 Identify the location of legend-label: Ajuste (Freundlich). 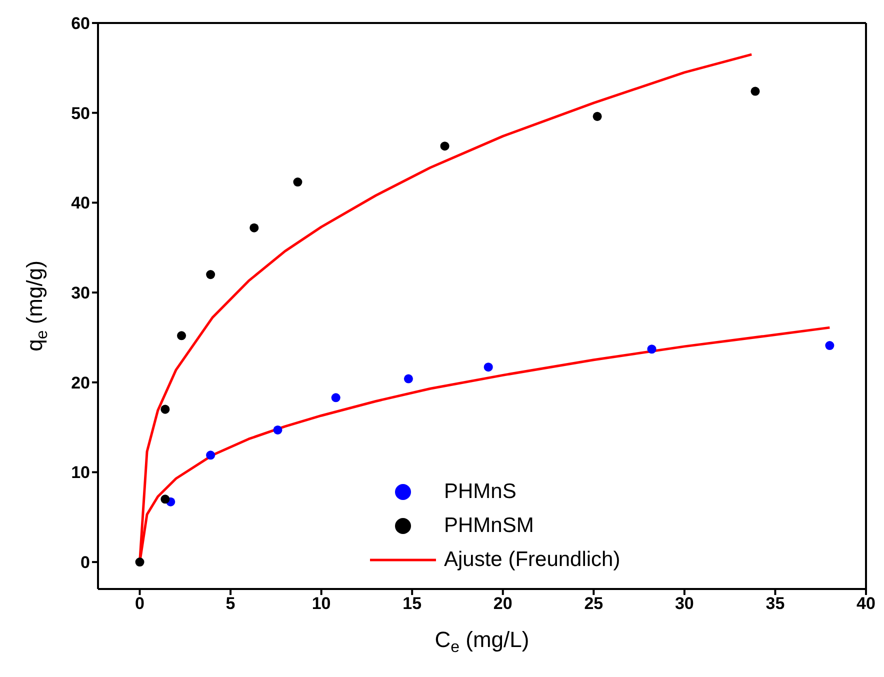
(532, 560).